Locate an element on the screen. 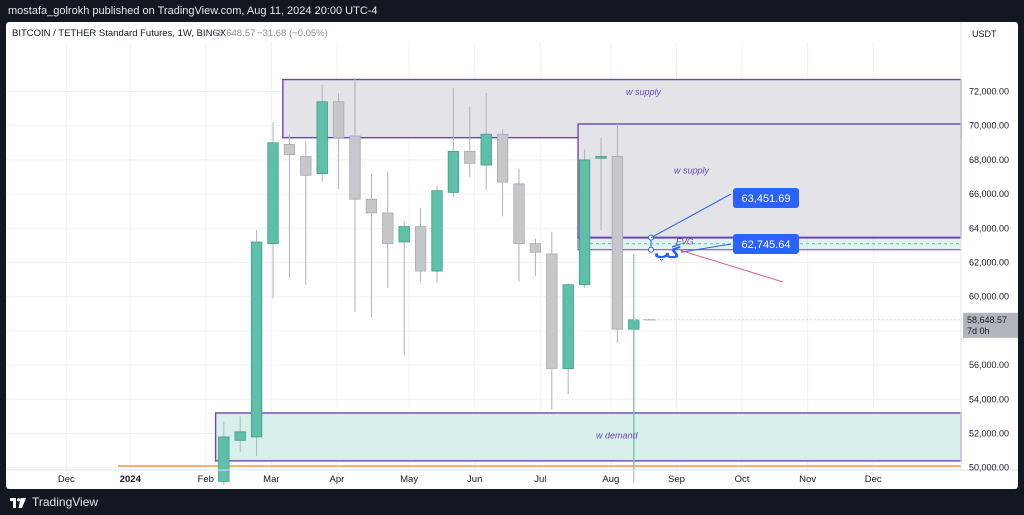  price-tick-label: 60,000.00 is located at coordinates (989, 297).